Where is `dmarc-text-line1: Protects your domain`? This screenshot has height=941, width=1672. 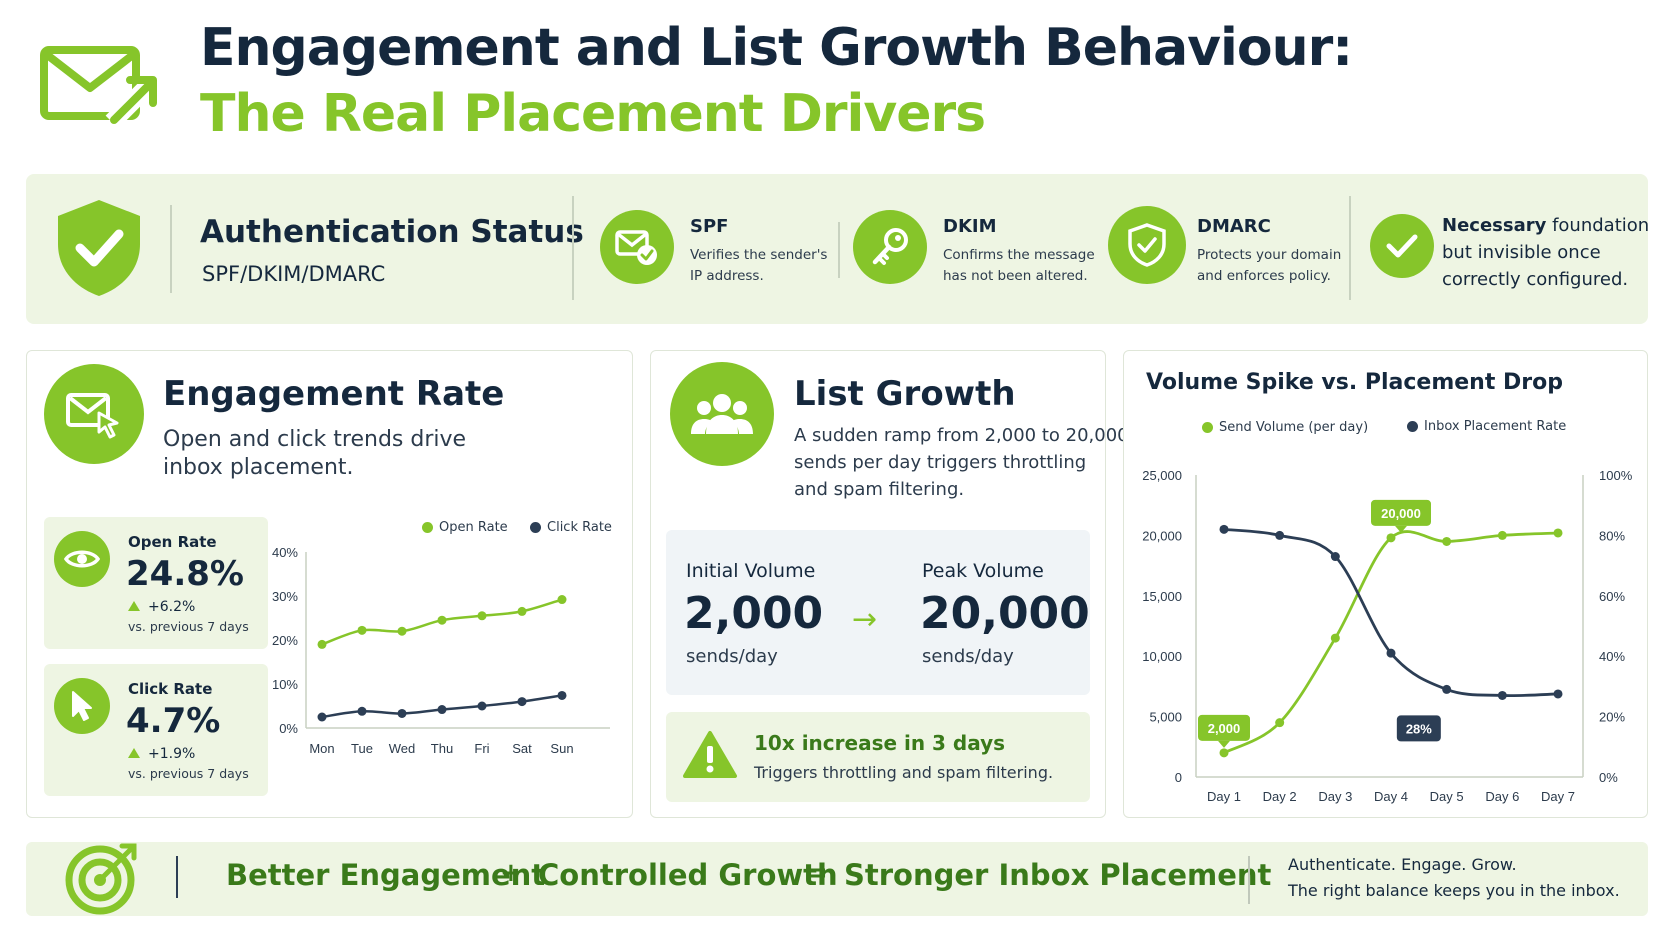
dmarc-text-line1: Protects your domain is located at coordinates (1269, 255).